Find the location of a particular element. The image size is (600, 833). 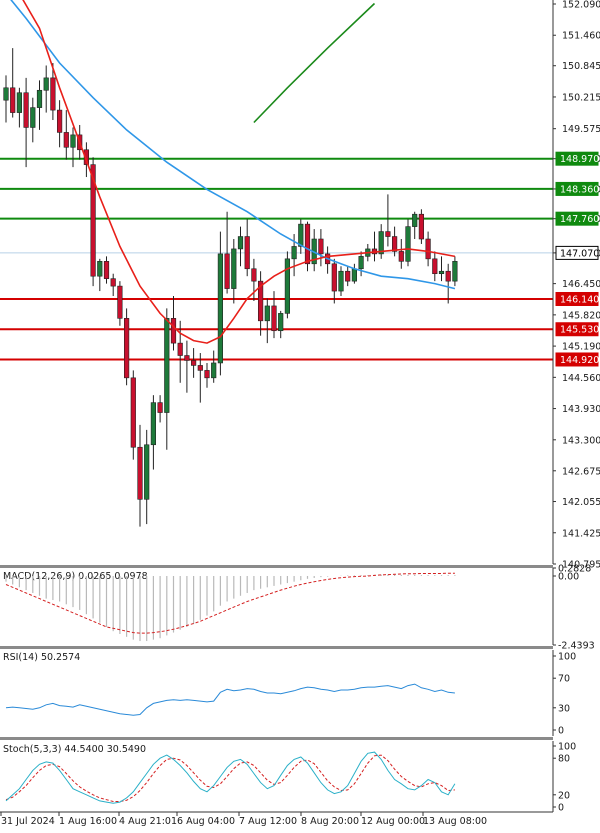

moving-average-sma_slow is located at coordinates (314, 63).